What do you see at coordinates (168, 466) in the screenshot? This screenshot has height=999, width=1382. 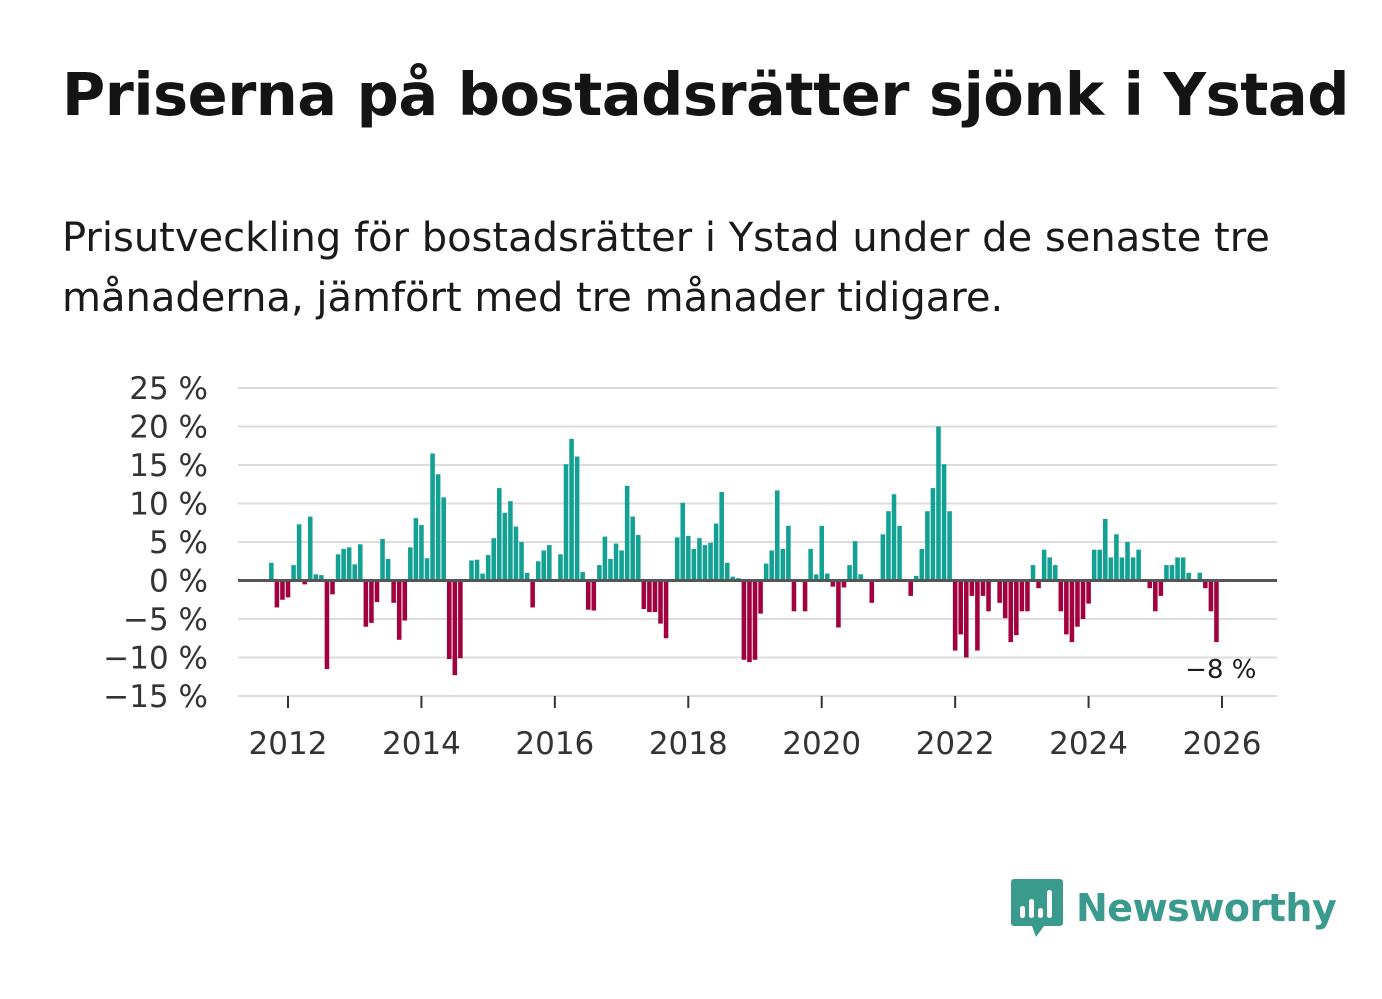 I see `y-tick-label: 15 %` at bounding box center [168, 466].